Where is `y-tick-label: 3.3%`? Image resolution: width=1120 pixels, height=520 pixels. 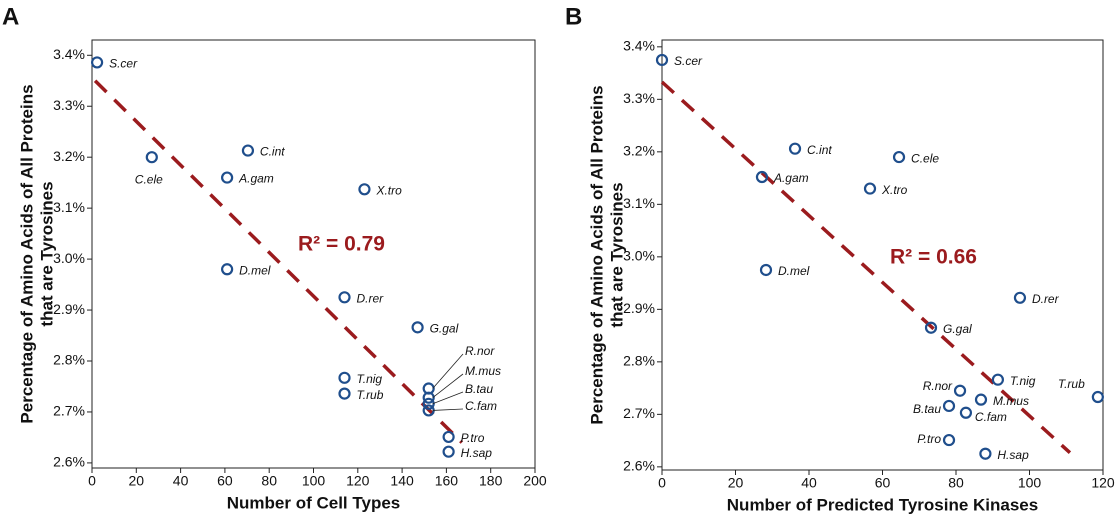
y-tick-label: 3.3% is located at coordinates (639, 98).